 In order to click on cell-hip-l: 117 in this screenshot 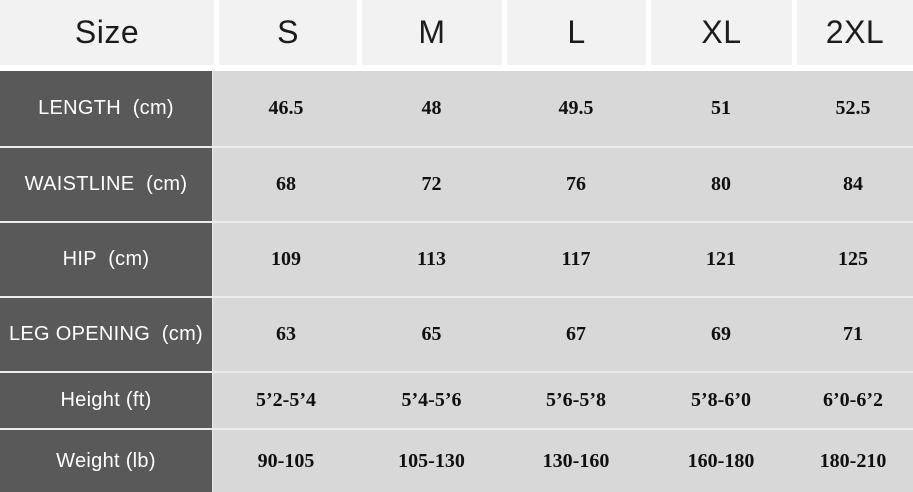, I will do `click(576, 259)`.